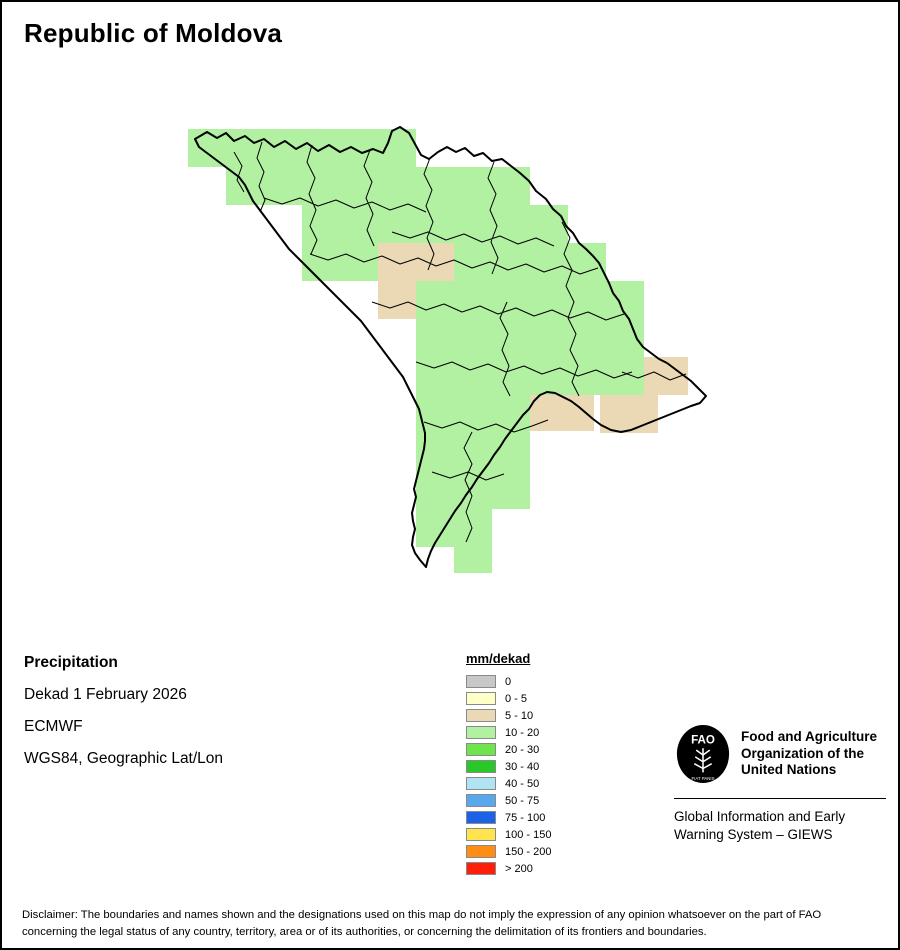 Image resolution: width=900 pixels, height=950 pixels. I want to click on fao-logo-icon: FAO FIAT PANIS, so click(703, 754).